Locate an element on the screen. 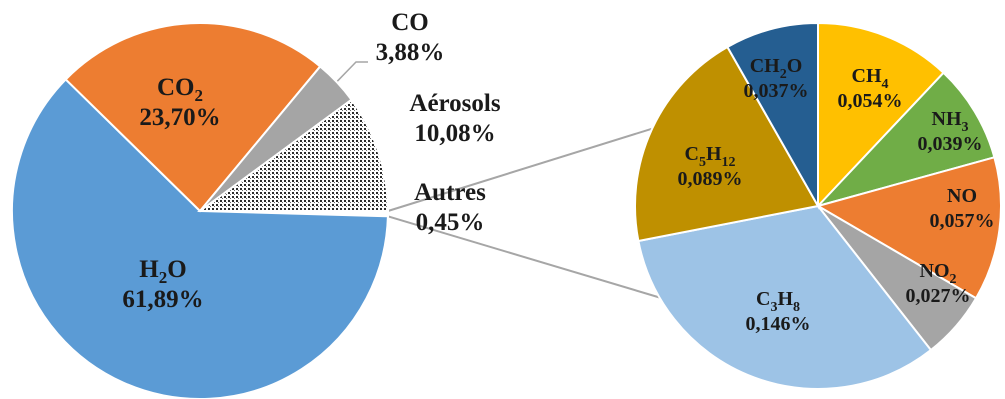 The image size is (1005, 399). slice-co2 is located at coordinates (193, 117).